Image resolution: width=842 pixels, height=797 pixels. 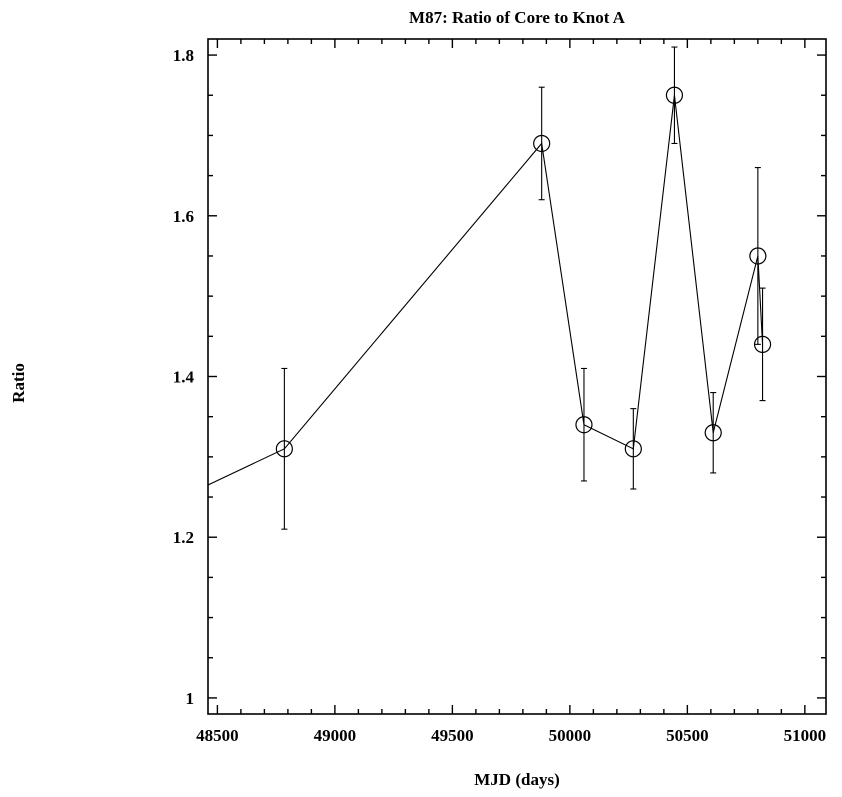 What do you see at coordinates (217, 735) in the screenshot?
I see `x-tick-label: 48500` at bounding box center [217, 735].